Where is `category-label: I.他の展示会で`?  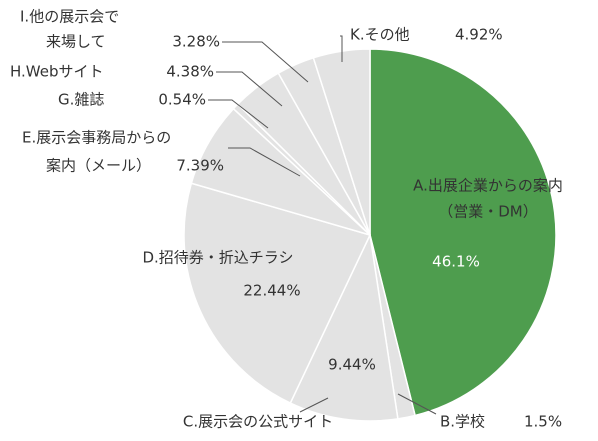 category-label: I.他の展示会で is located at coordinates (69, 17).